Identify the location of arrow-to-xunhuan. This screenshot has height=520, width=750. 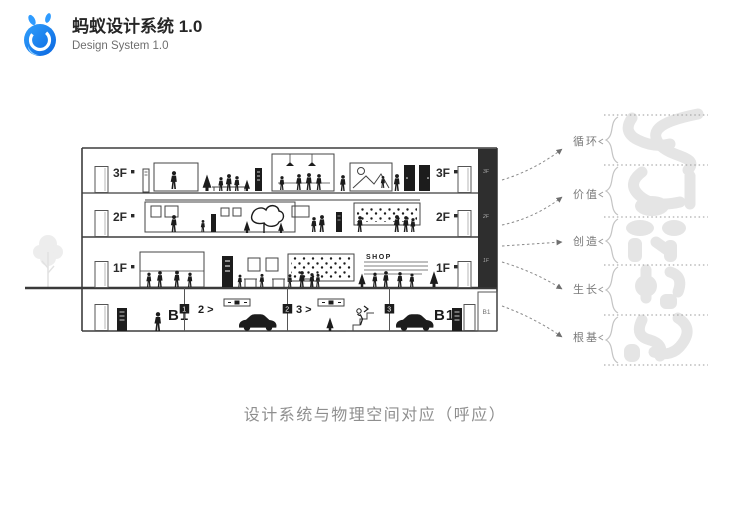
(532, 164).